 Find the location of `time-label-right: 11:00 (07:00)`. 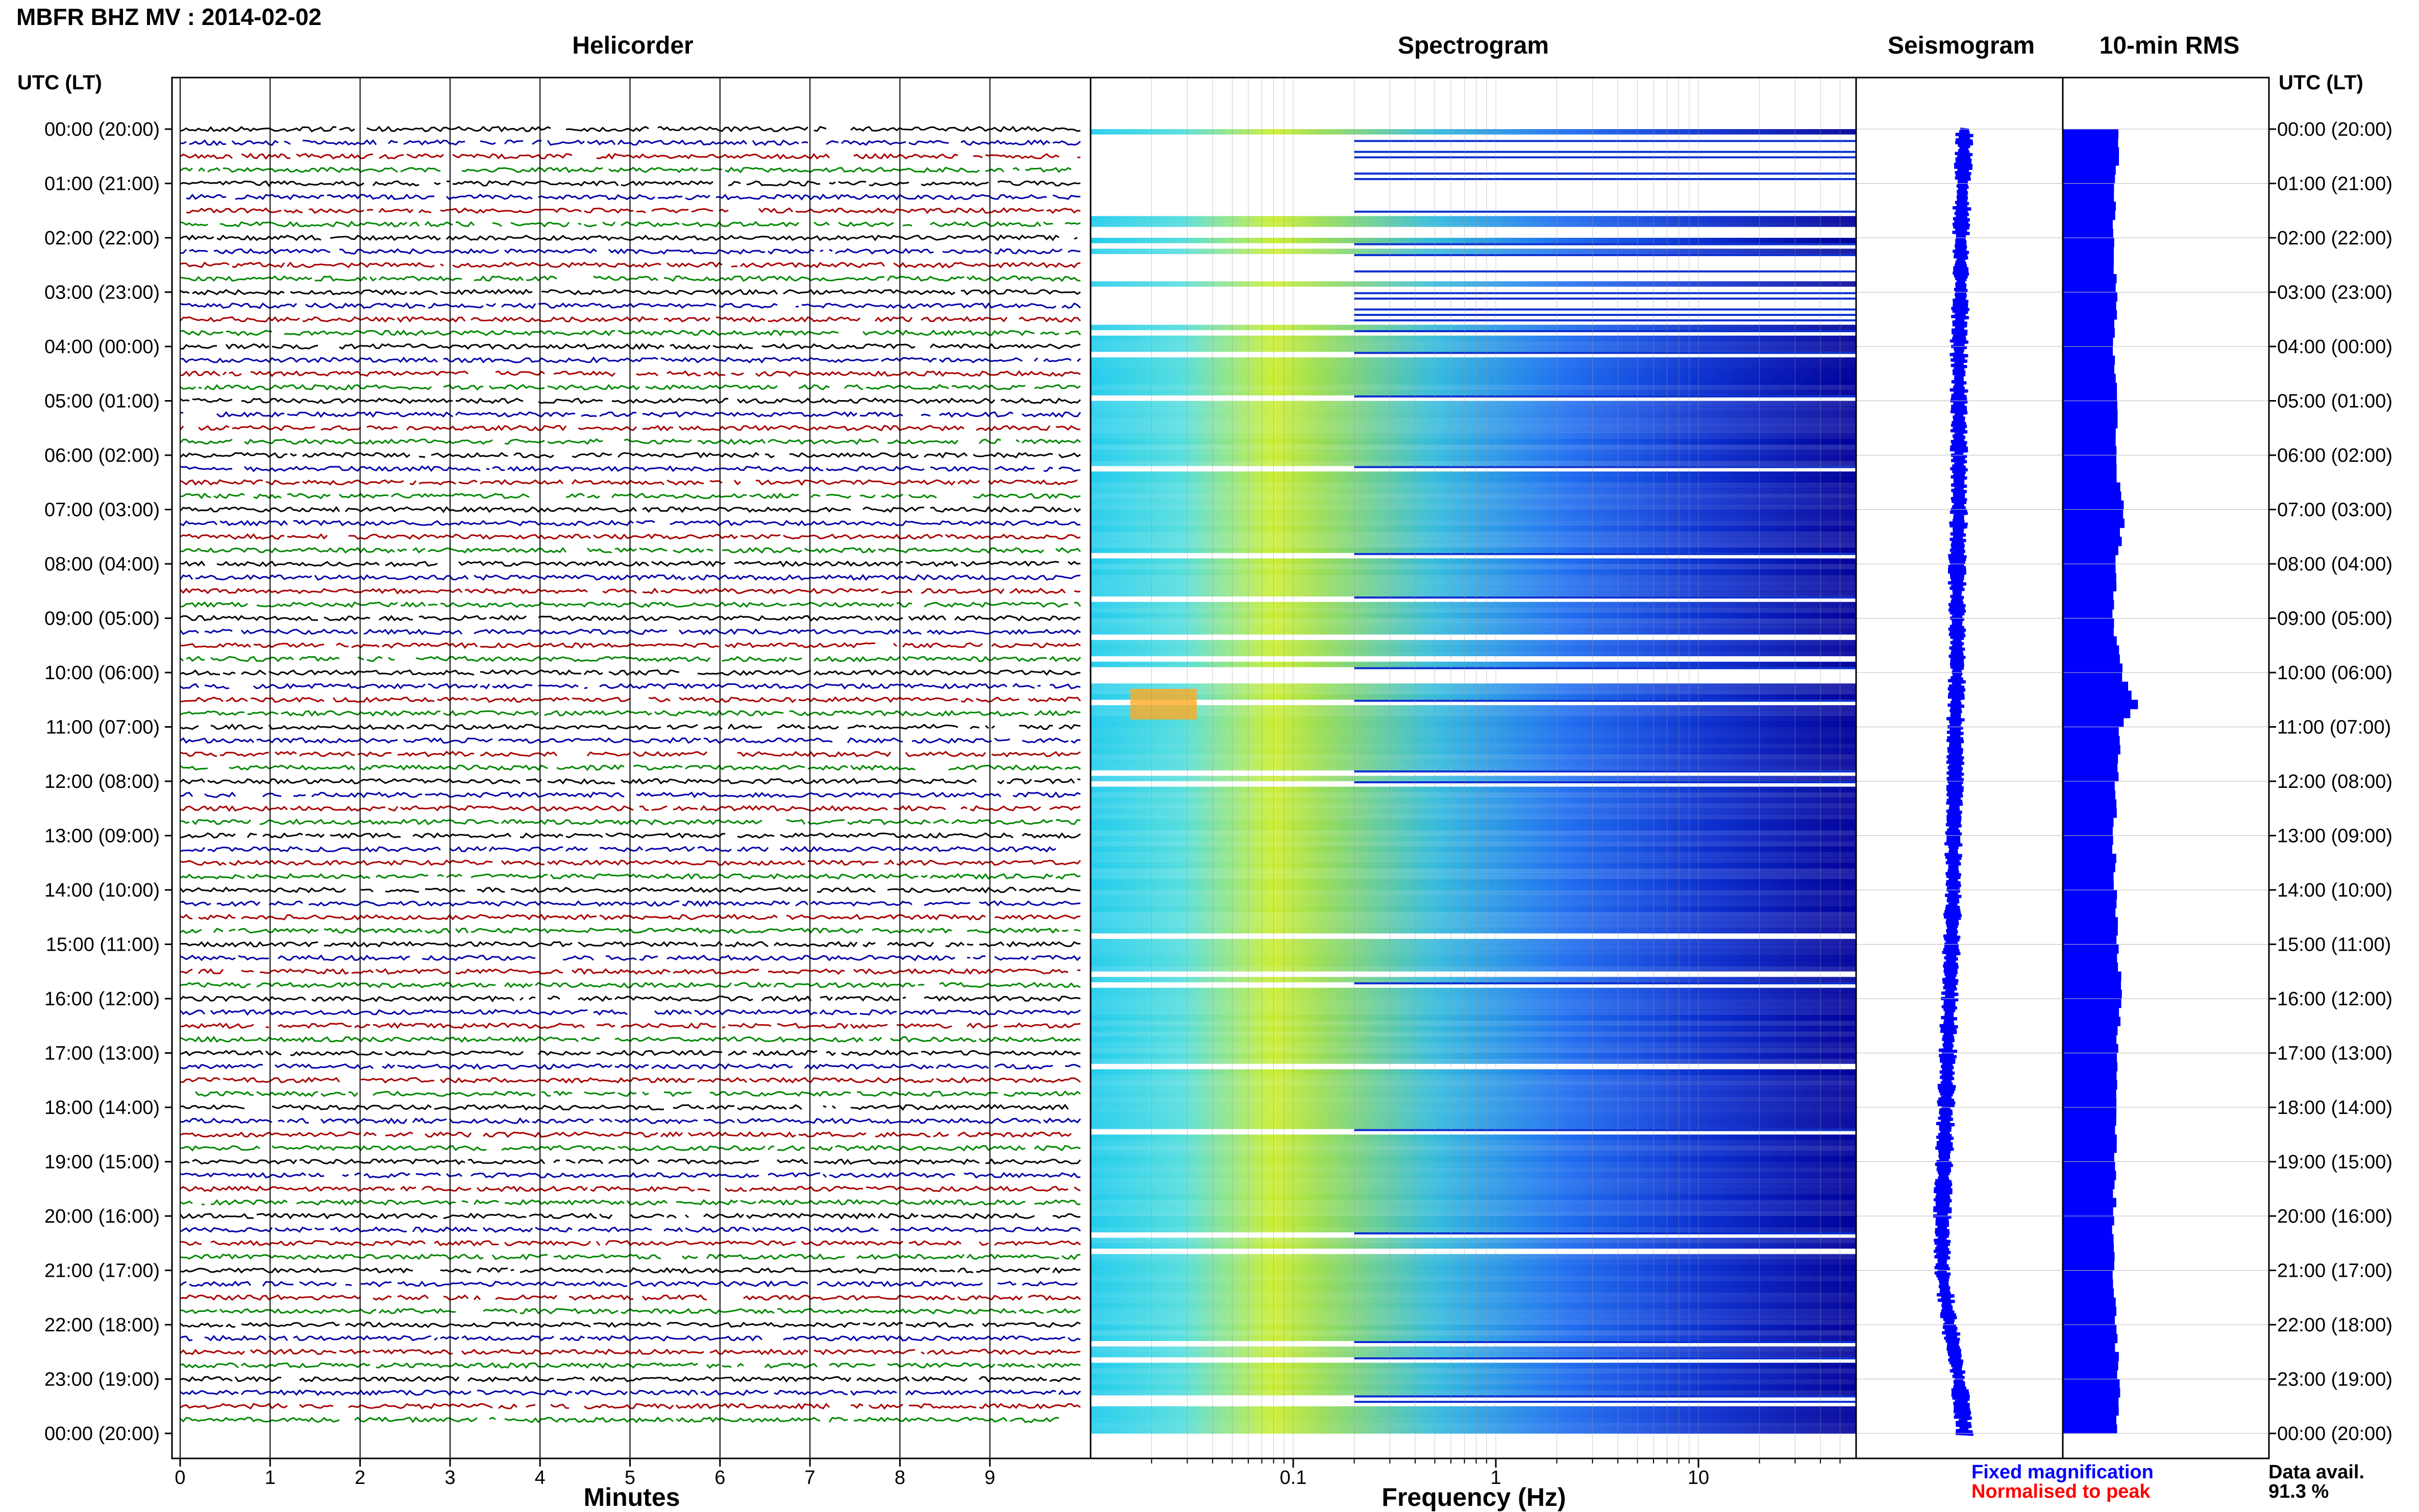

time-label-right: 11:00 (07:00) is located at coordinates (2334, 727).